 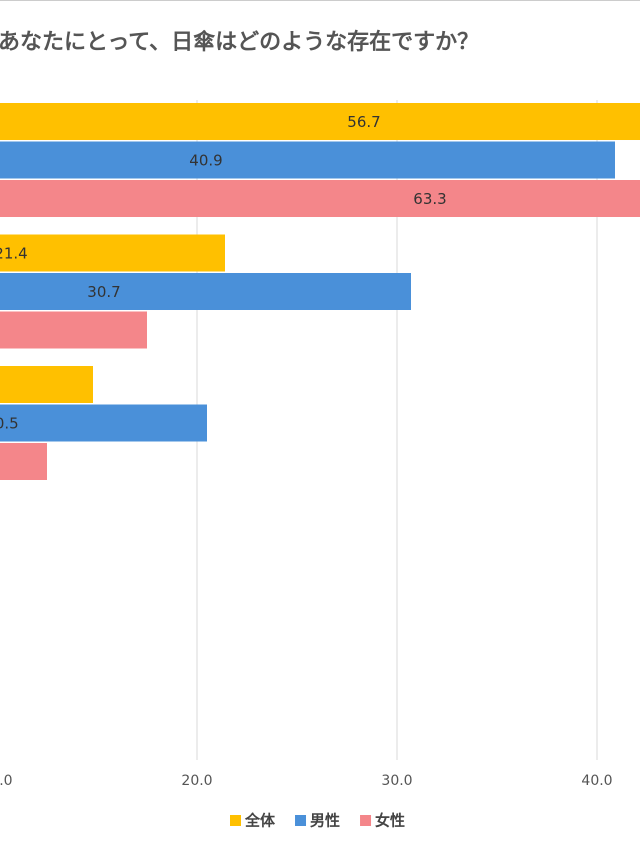 What do you see at coordinates (325, 821) in the screenshot?
I see `legend-label: 男性` at bounding box center [325, 821].